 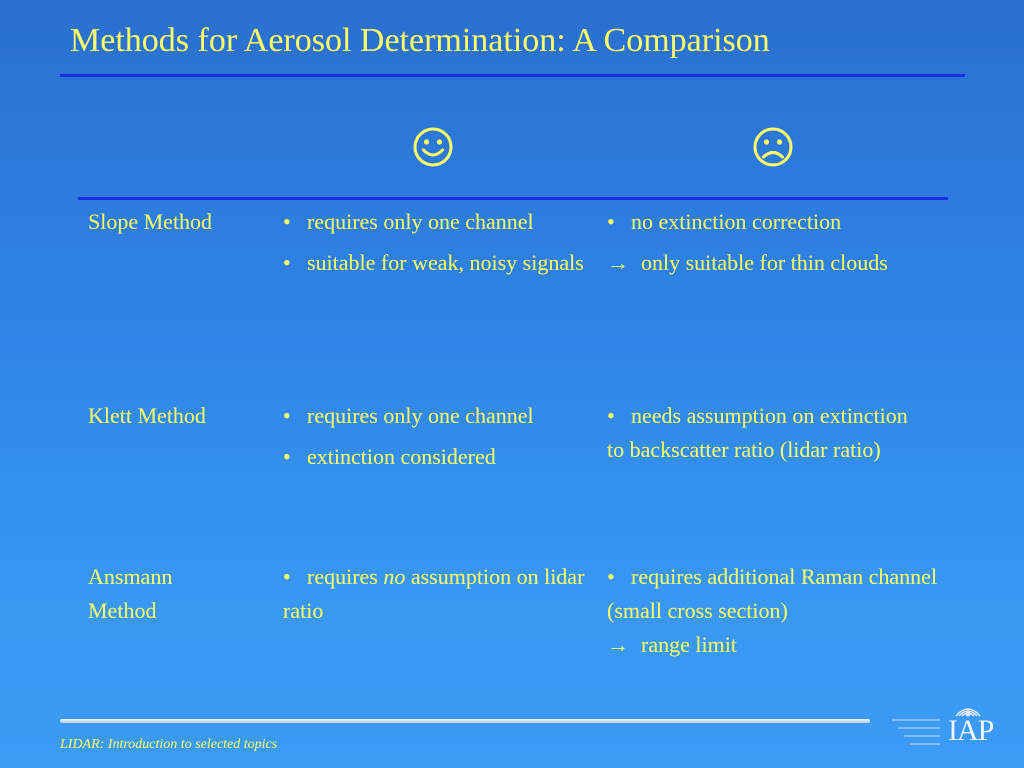 I want to click on disadvantage-text: range limit, so click(x=689, y=644).